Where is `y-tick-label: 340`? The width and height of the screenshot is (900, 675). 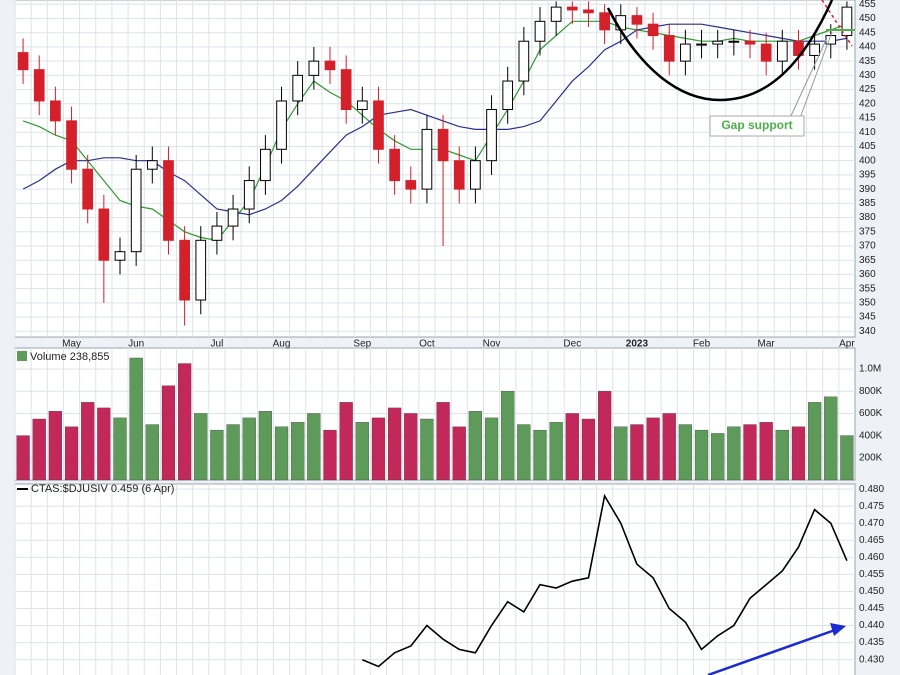 y-tick-label: 340 is located at coordinates (867, 331).